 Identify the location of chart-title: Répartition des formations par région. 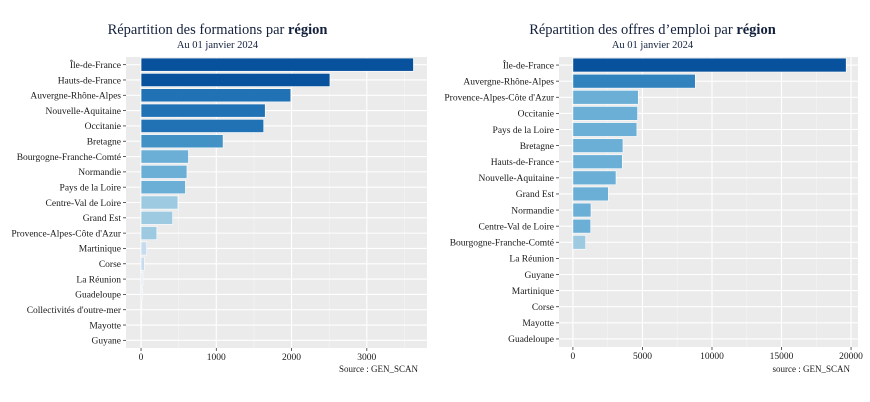
(217, 30).